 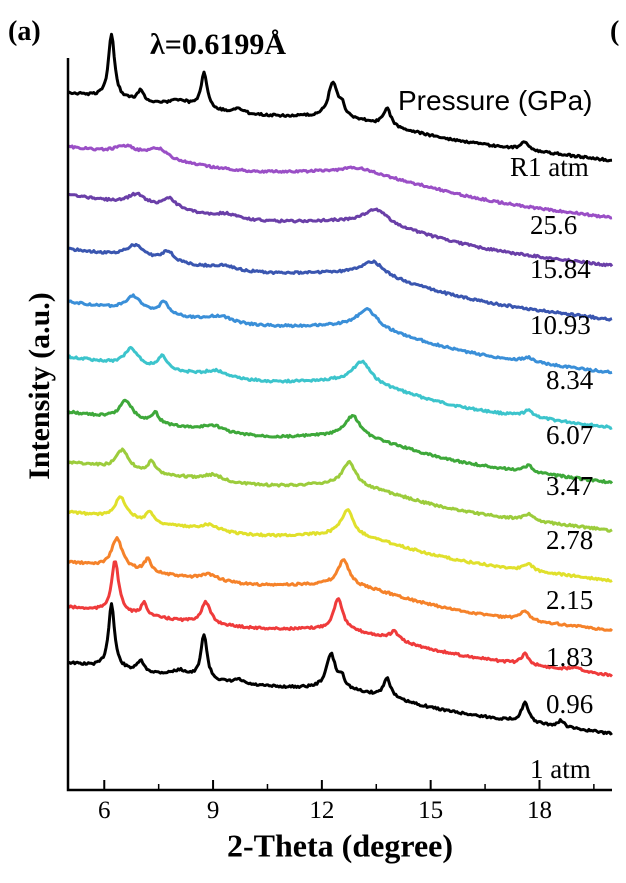 What do you see at coordinates (495, 100) in the screenshot?
I see `legend-title: Pressure (GPa)` at bounding box center [495, 100].